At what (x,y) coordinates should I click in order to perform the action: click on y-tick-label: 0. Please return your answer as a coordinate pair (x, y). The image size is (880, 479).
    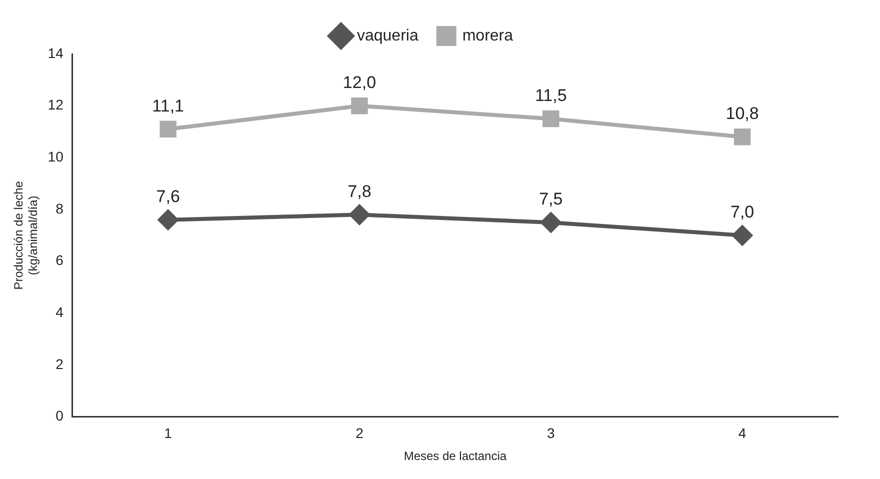
    Looking at the image, I should click on (60, 416).